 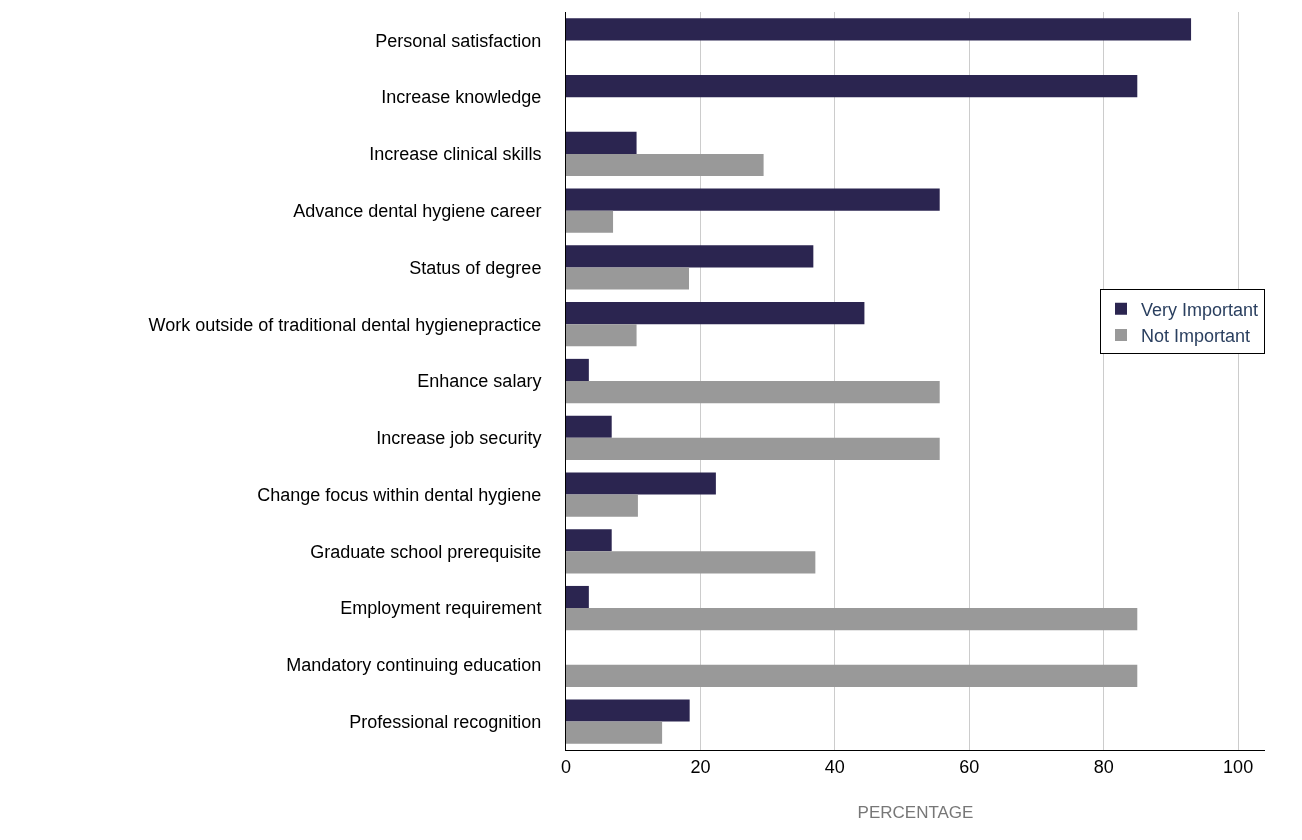 What do you see at coordinates (700, 766) in the screenshot?
I see `x-tick-label: 20` at bounding box center [700, 766].